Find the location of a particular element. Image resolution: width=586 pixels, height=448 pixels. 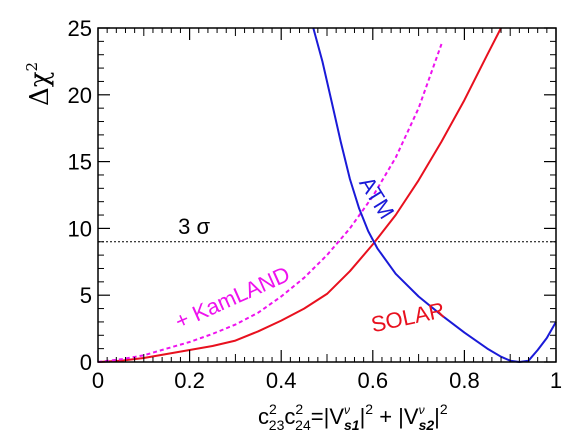

x-tick-label: 0.6 is located at coordinates (373, 380).